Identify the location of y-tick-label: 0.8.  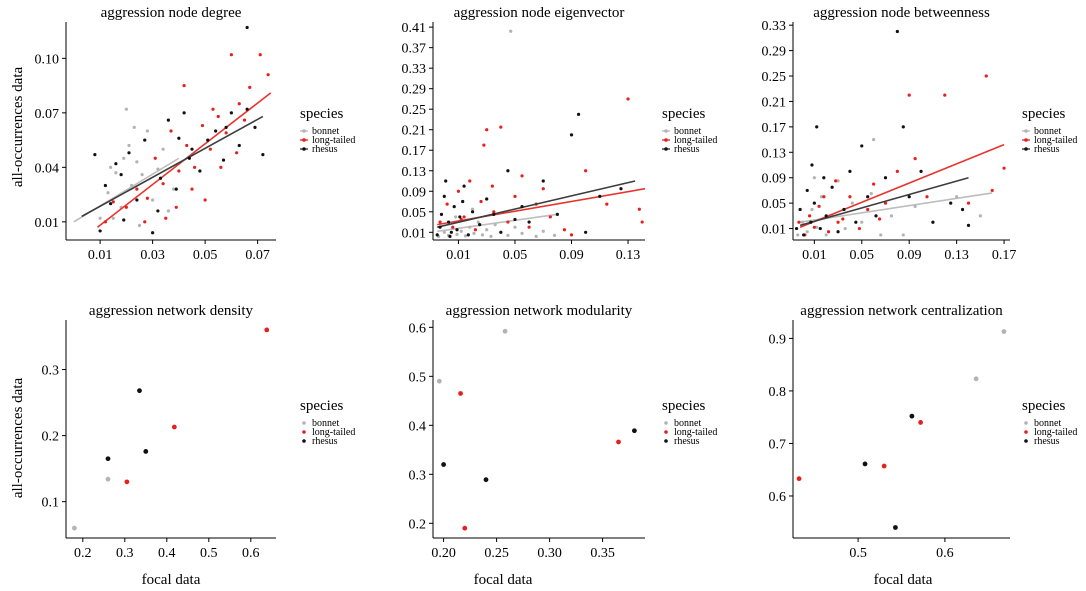
(778, 392).